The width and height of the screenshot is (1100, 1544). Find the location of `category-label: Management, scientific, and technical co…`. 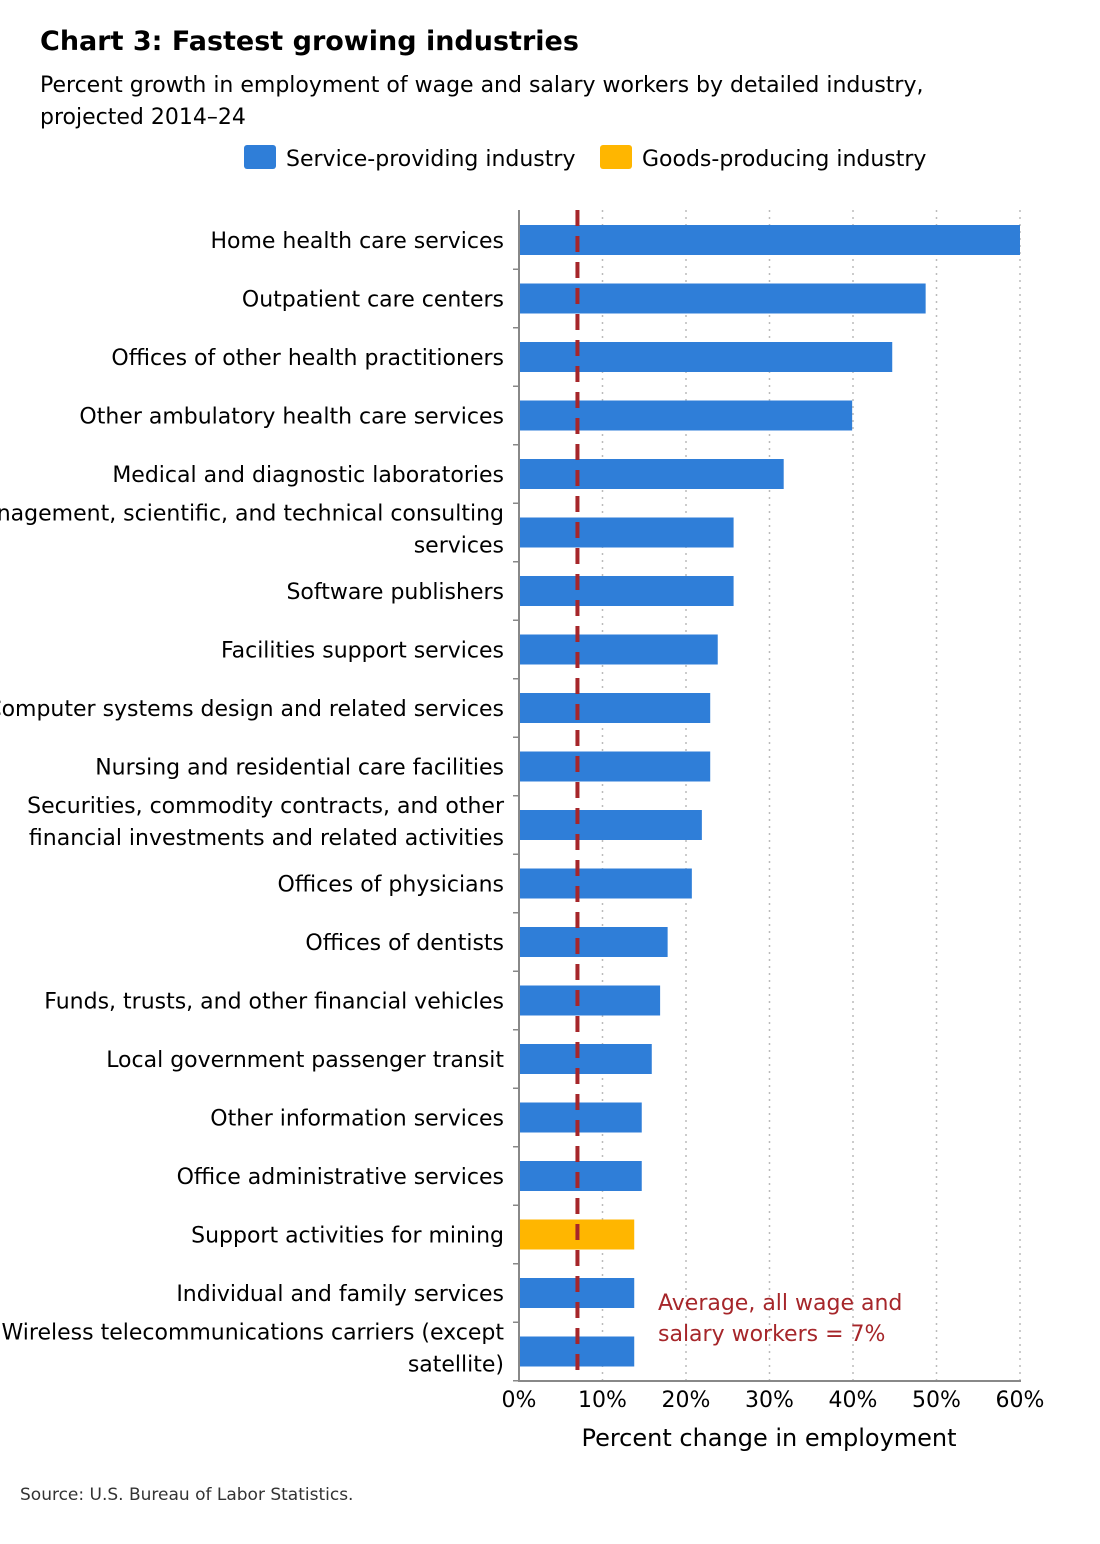

category-label: Management, scientific, and technical co… is located at coordinates (252, 514).